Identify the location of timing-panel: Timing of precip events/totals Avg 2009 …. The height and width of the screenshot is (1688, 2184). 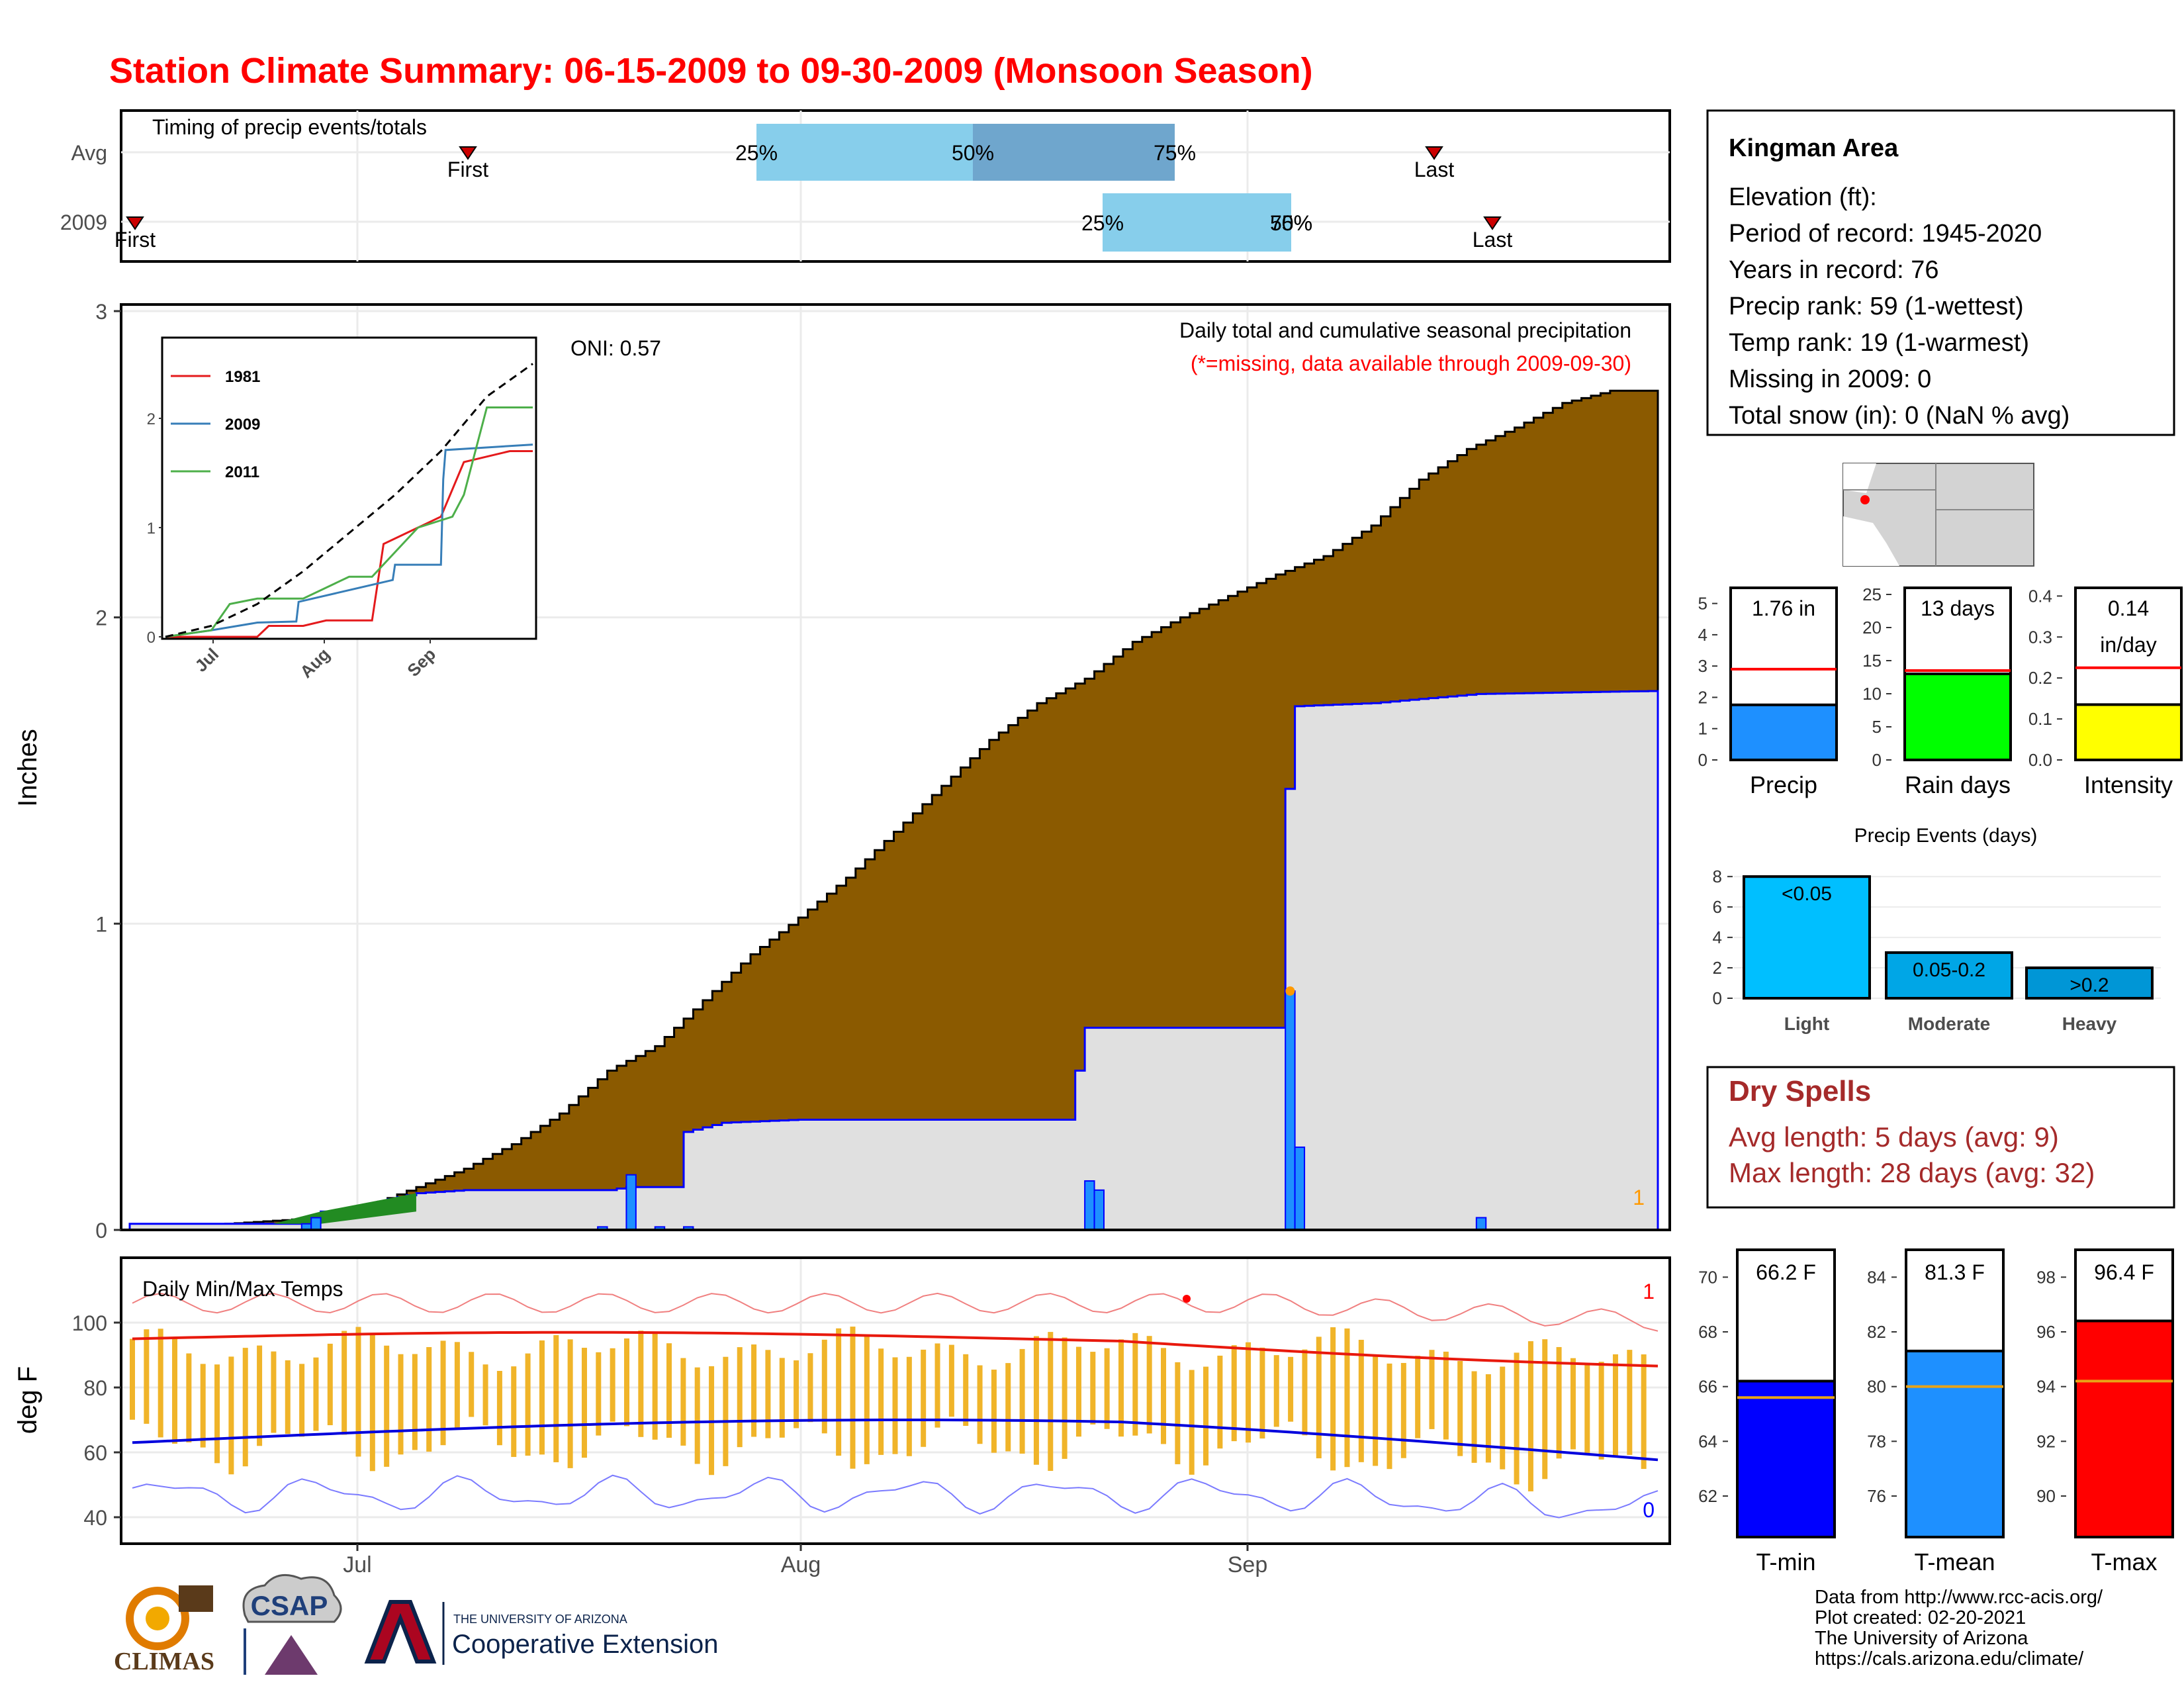
(866, 186).